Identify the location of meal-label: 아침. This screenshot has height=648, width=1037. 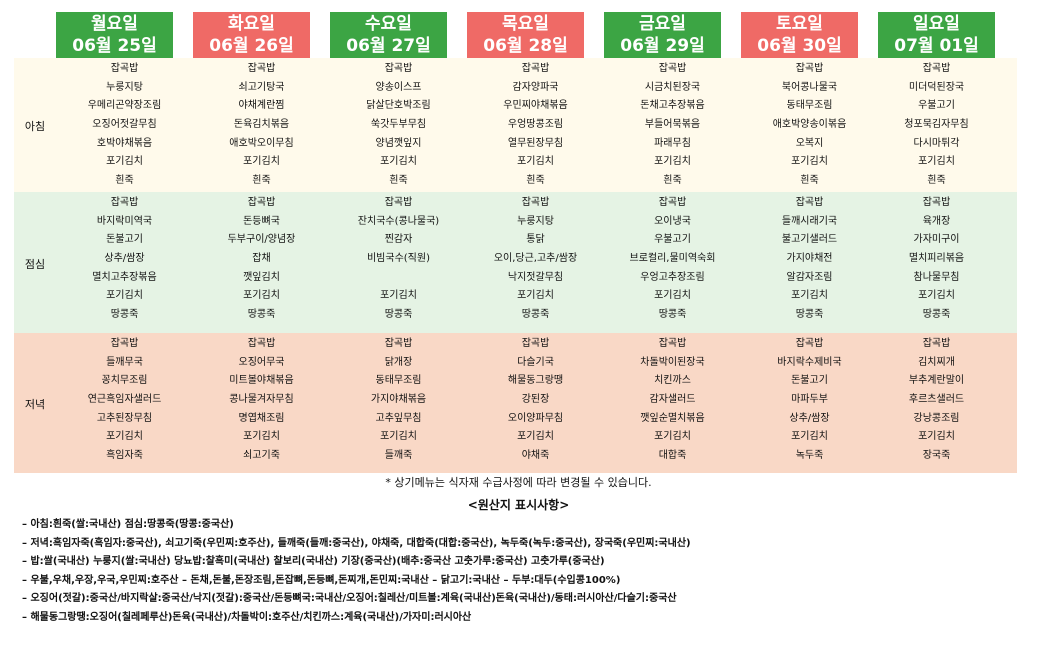
(35, 126).